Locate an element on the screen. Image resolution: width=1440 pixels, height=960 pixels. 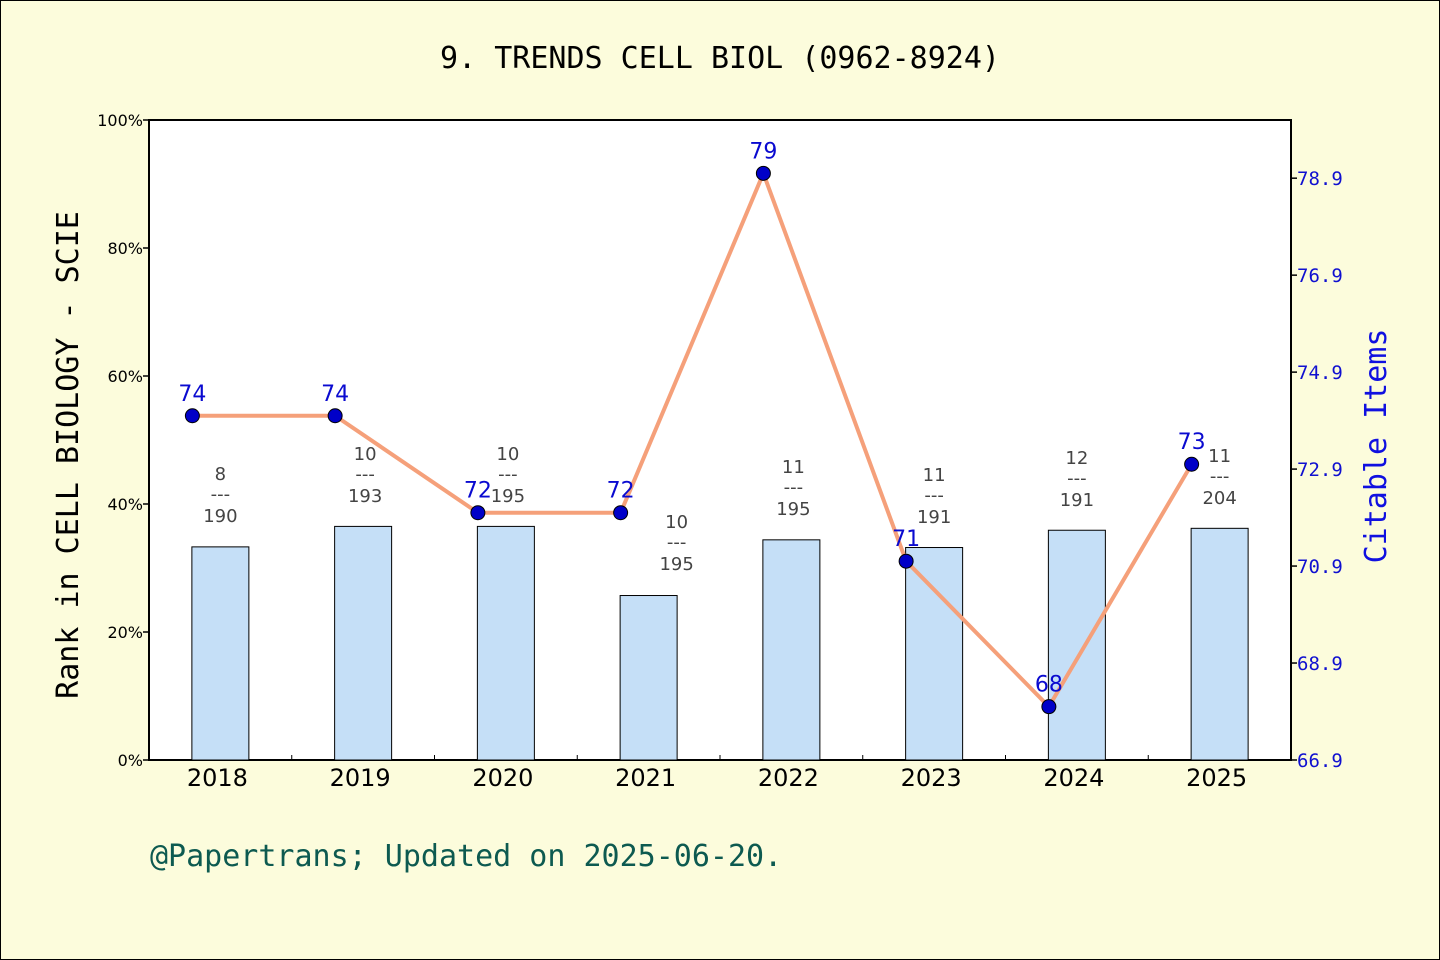
bar-2023 is located at coordinates (934, 654).